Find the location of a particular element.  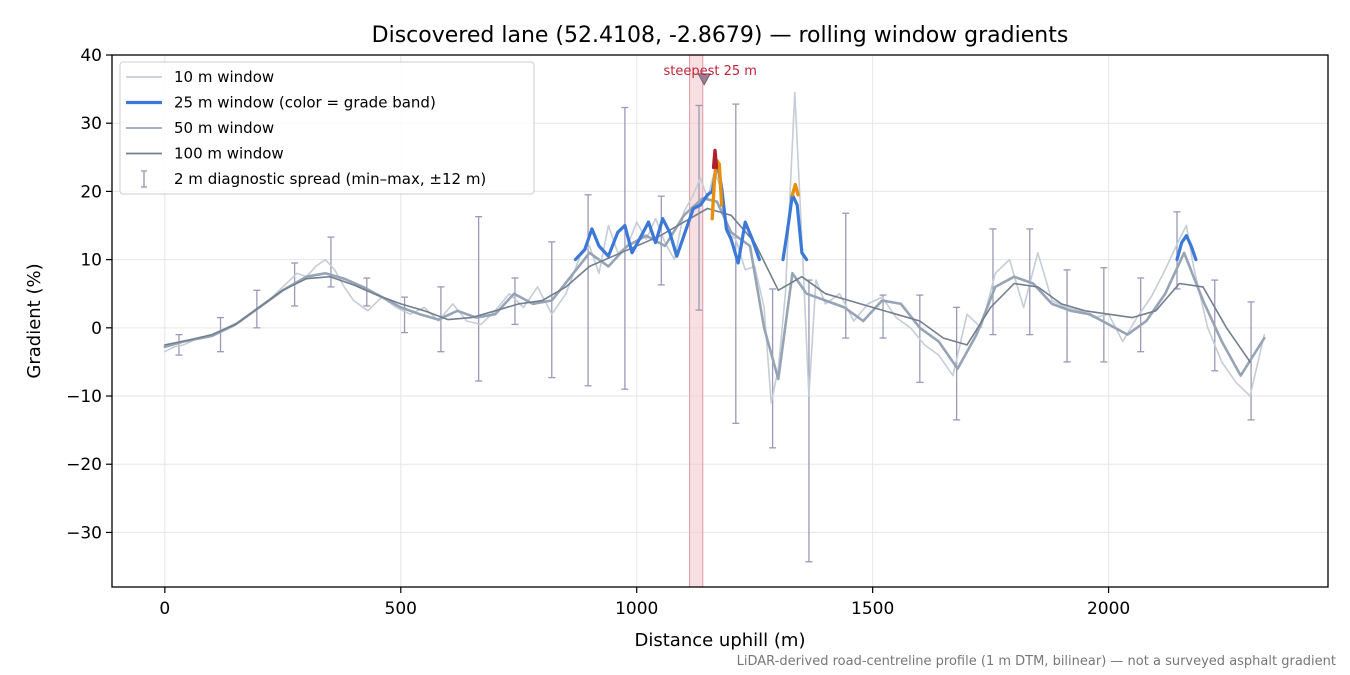

x-tick-label: 500 is located at coordinates (401, 609).